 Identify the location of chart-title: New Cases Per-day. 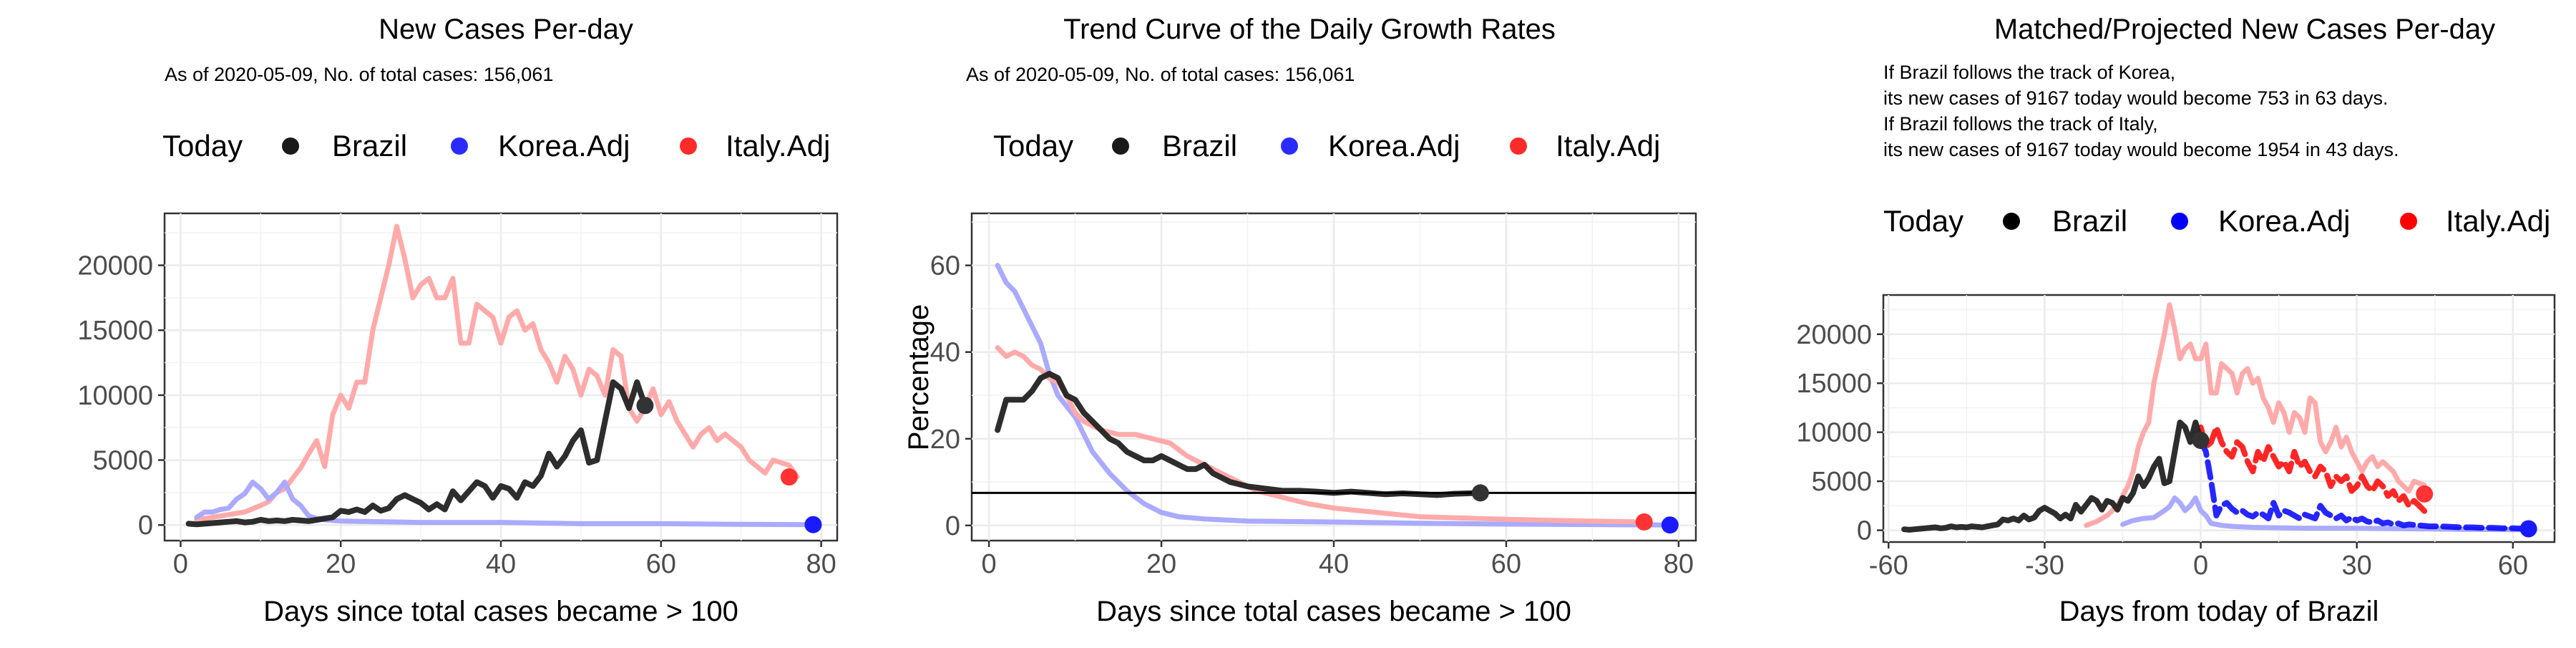
(506, 30).